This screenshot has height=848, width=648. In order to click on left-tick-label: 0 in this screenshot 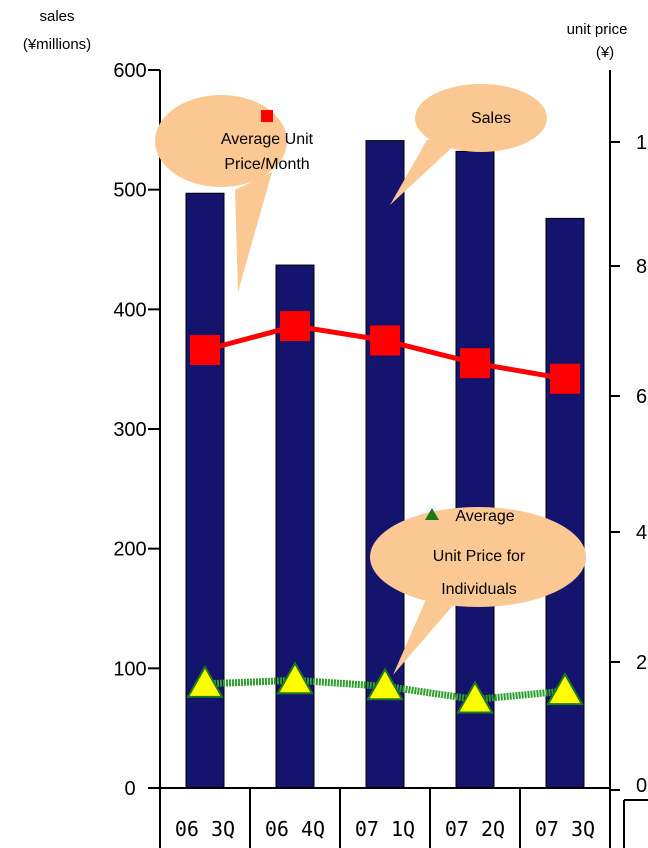, I will do `click(129, 789)`.